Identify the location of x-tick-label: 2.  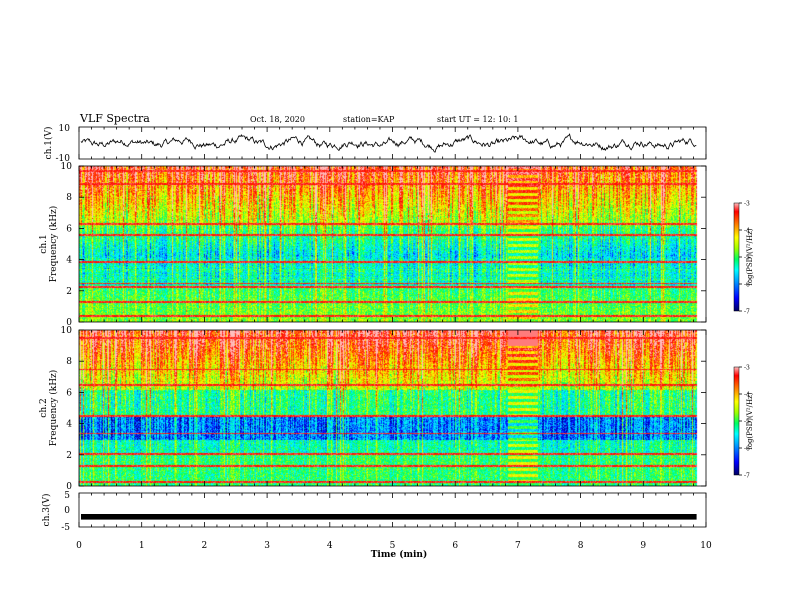
(205, 546).